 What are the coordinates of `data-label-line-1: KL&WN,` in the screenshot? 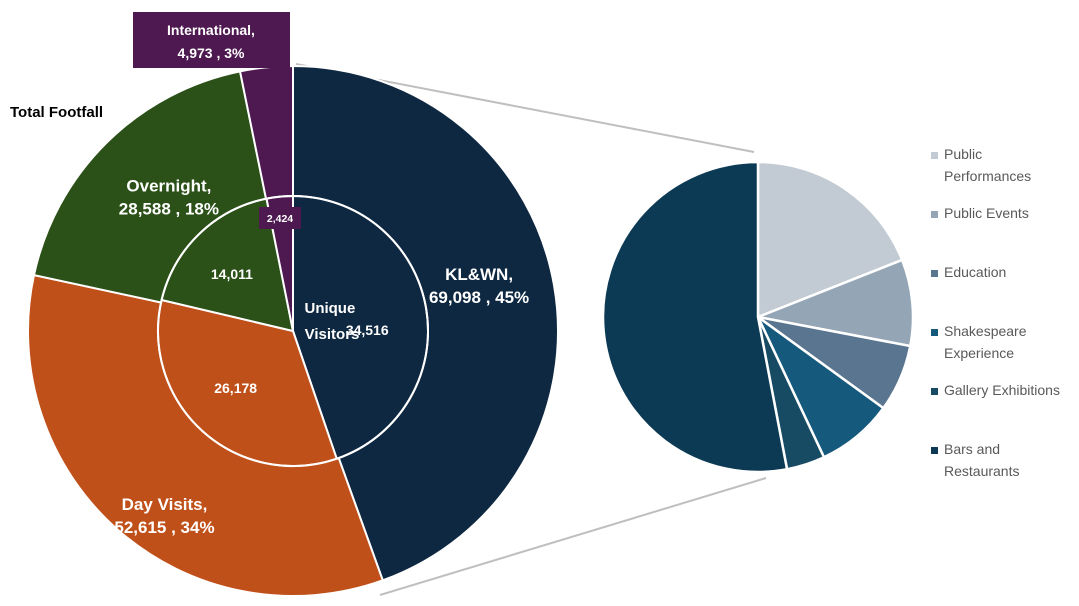 It's located at (479, 274).